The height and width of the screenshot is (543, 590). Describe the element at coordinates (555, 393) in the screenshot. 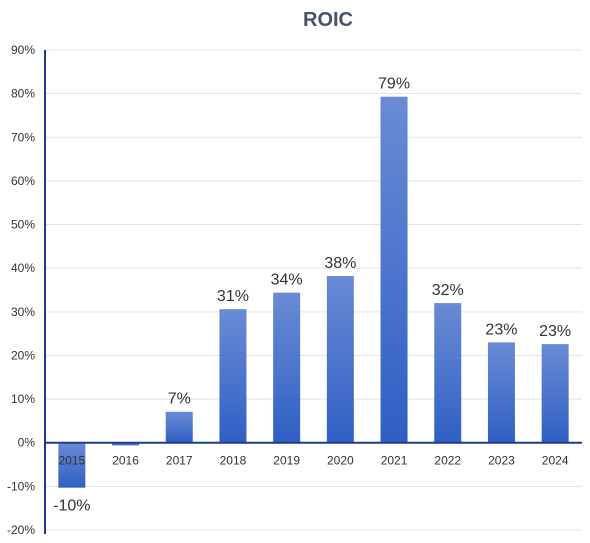

I see `bar-2024` at that location.